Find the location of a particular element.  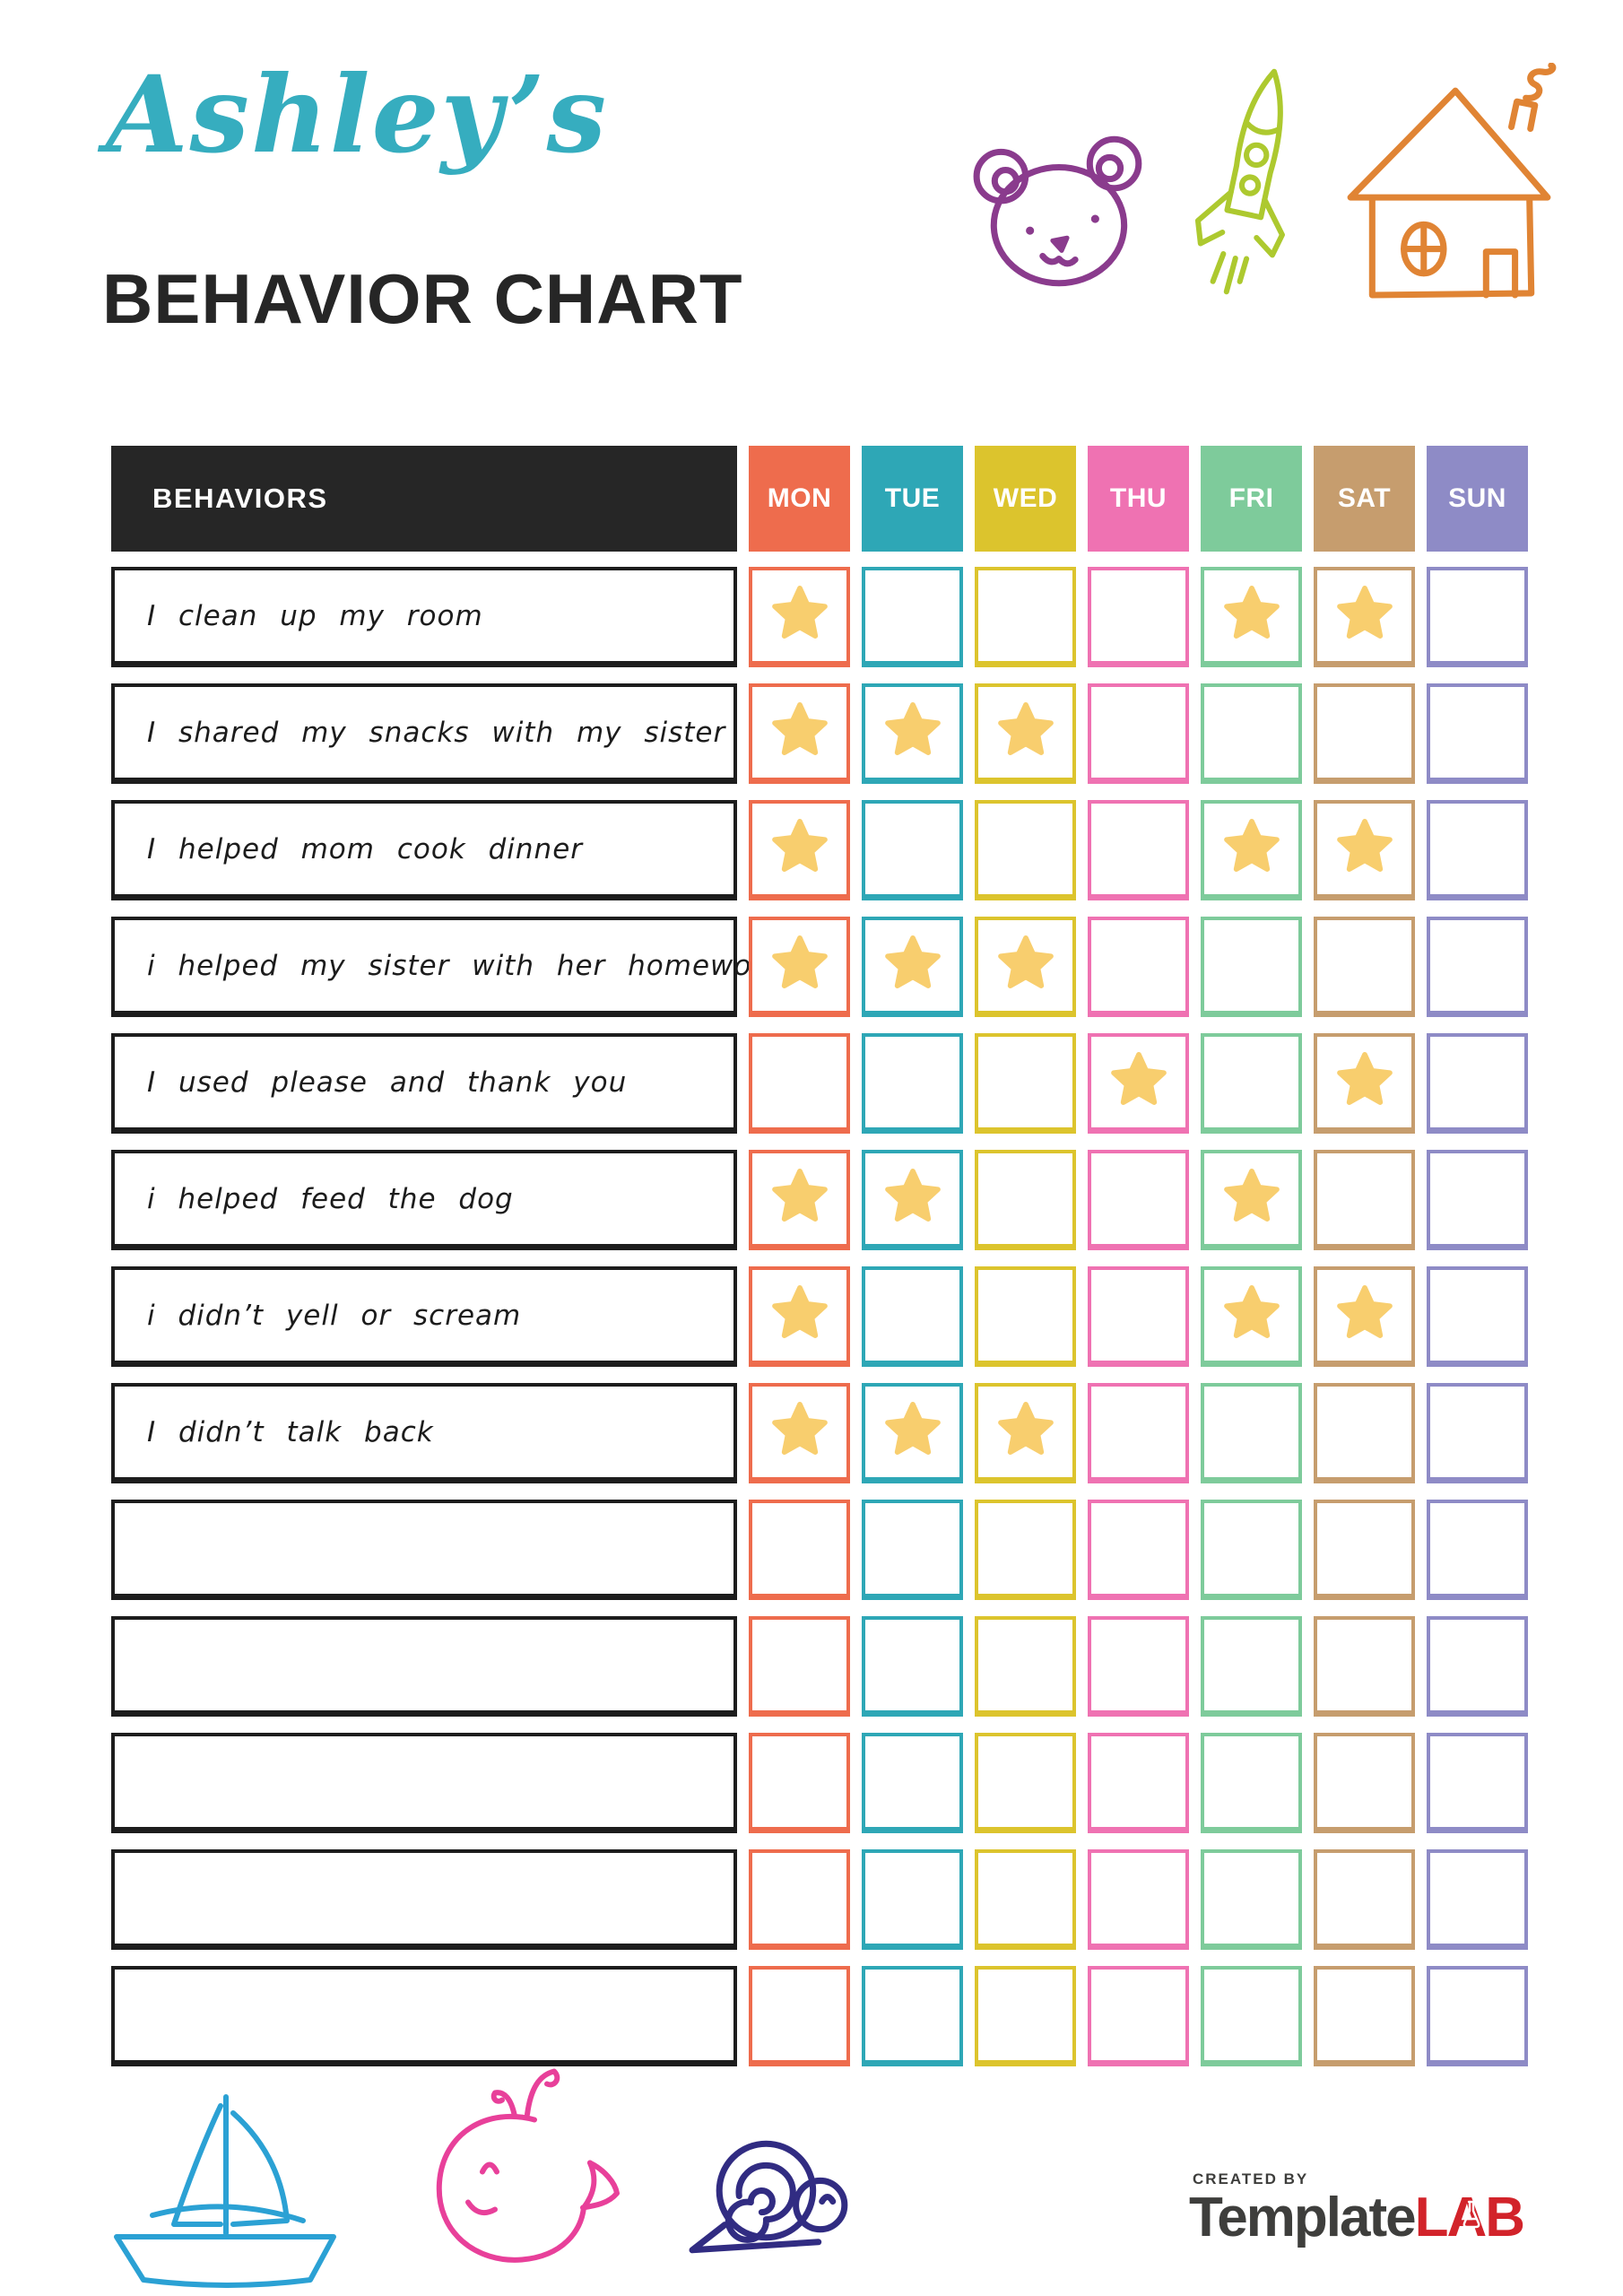

page-title: BEHAVIOR CHART is located at coordinates (422, 298).